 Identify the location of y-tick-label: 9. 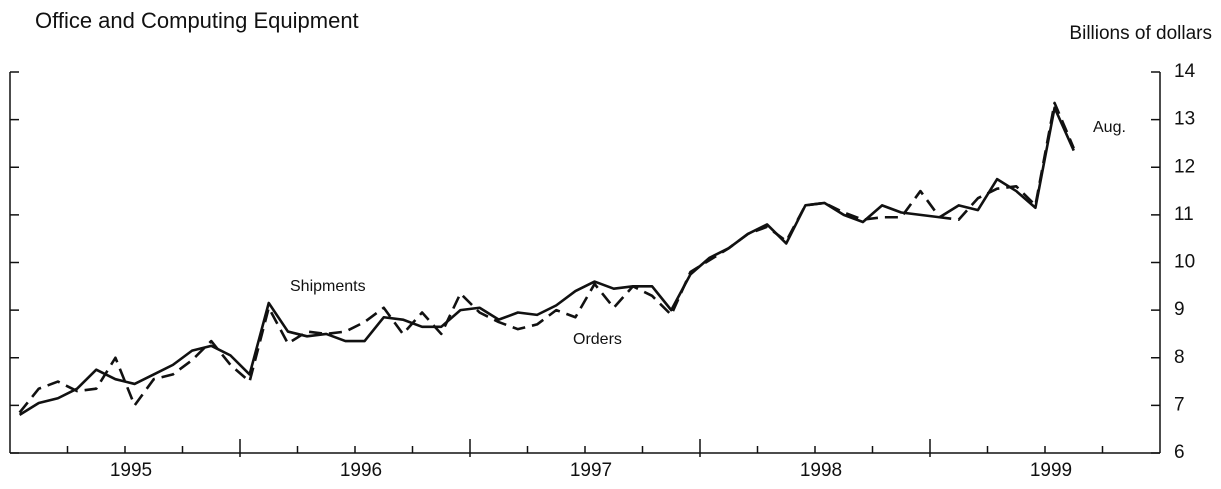
(1179, 309).